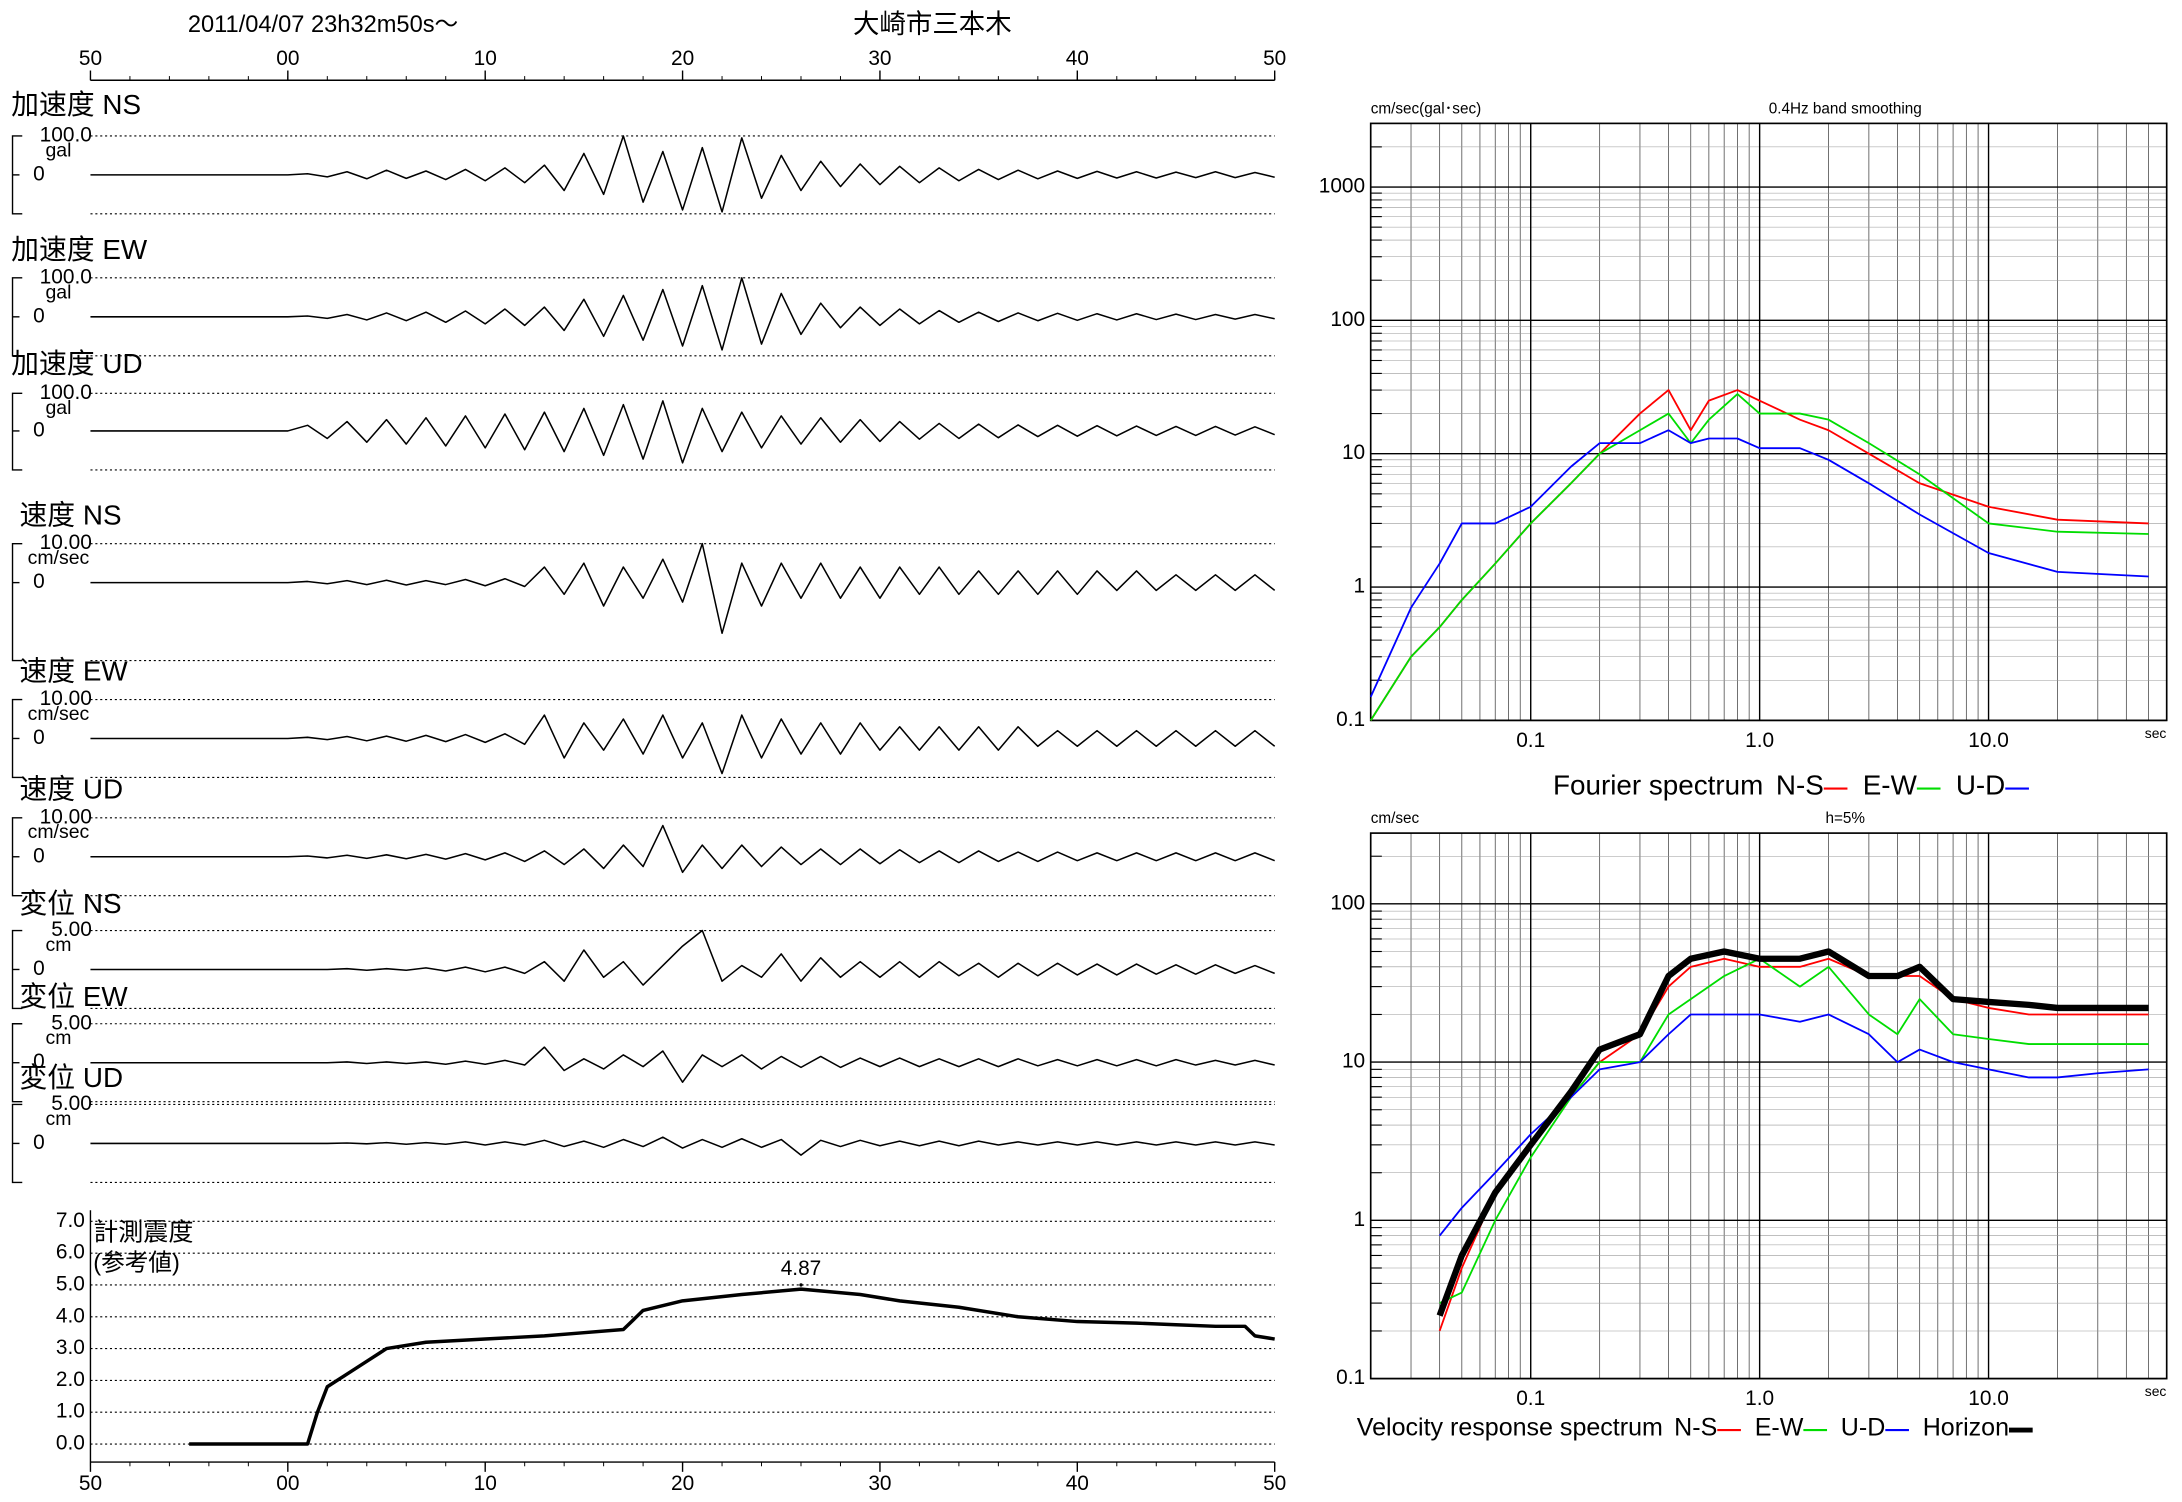 This screenshot has width=2182, height=1502. Describe the element at coordinates (70, 1283) in the screenshot. I see `y-tick-label: 5.0` at that location.